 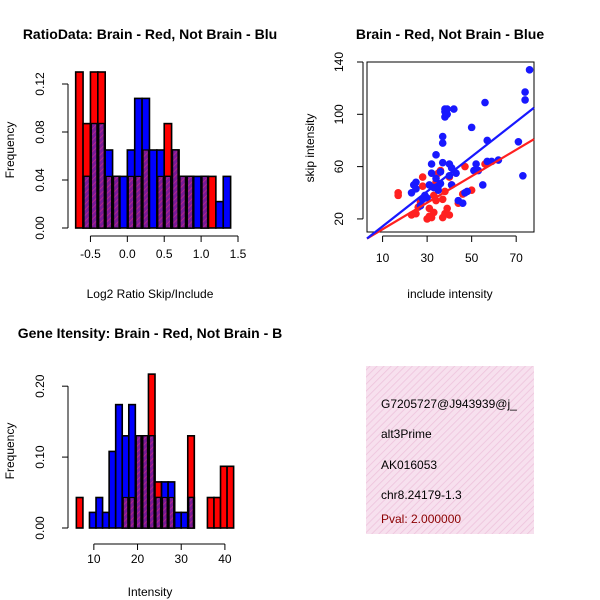 What do you see at coordinates (90, 254) in the screenshot?
I see `x-tick-label: -0.5` at bounding box center [90, 254].